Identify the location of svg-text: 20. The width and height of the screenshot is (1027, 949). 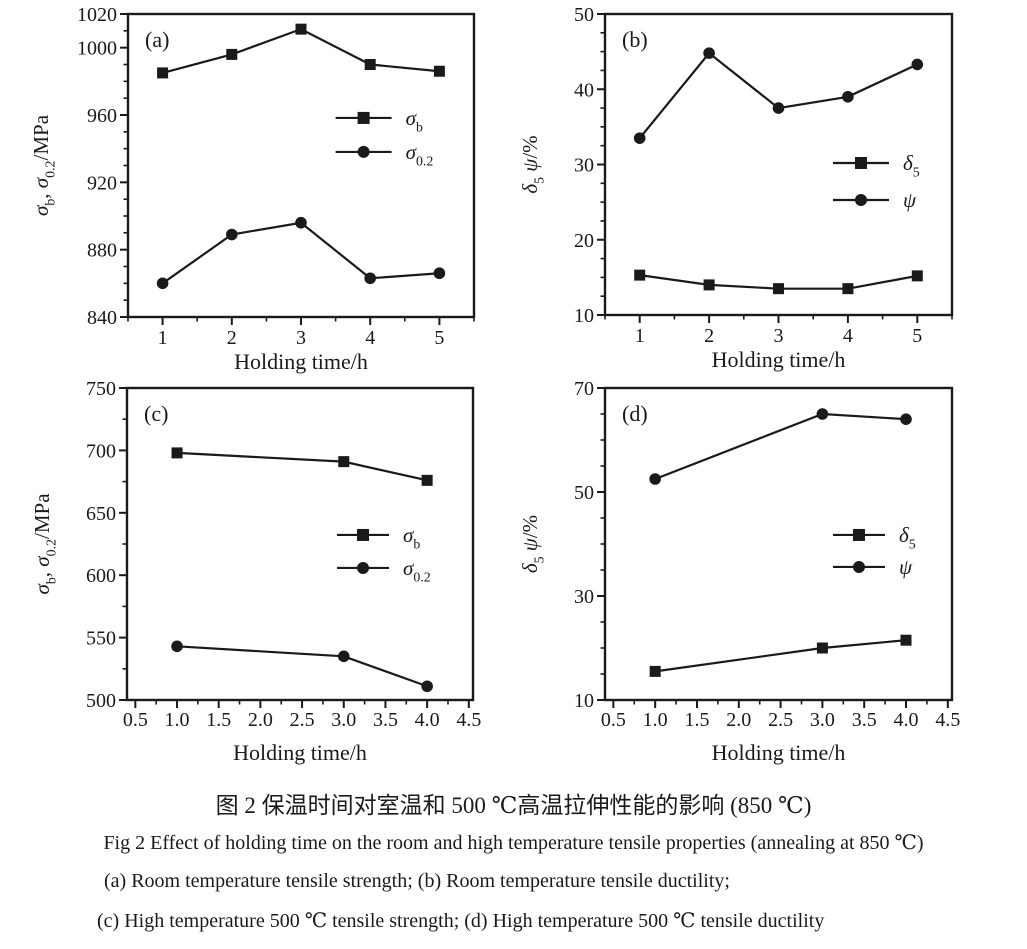
(584, 241).